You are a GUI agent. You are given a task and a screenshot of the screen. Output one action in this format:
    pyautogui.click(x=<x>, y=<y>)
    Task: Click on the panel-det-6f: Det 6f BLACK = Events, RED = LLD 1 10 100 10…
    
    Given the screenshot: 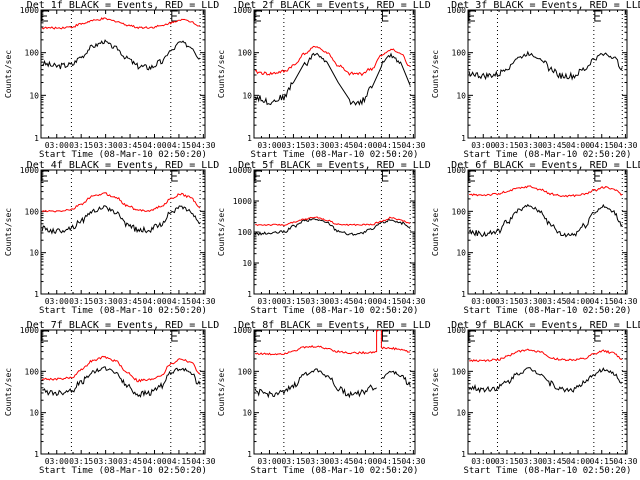 What is the action you would take?
    pyautogui.click(x=535, y=238)
    